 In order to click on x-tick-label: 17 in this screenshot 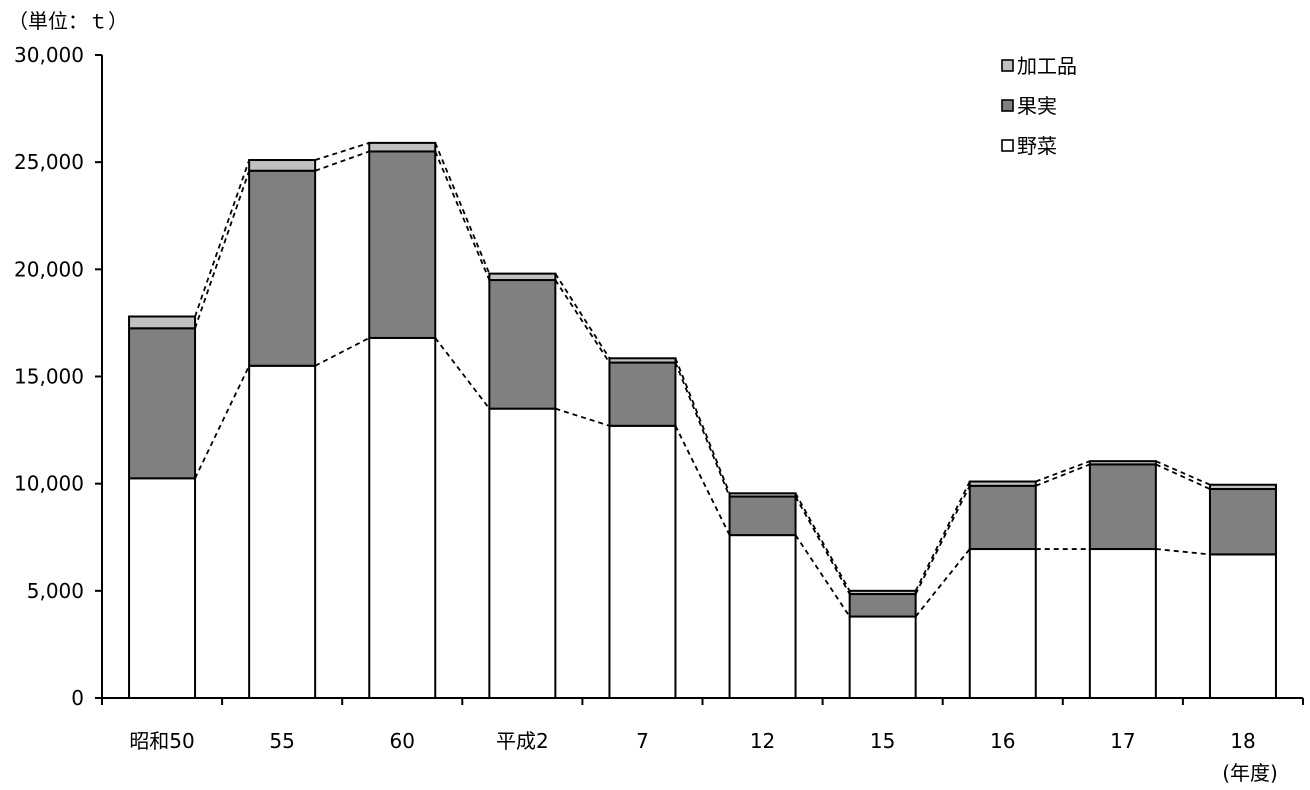, I will do `click(1122, 741)`.